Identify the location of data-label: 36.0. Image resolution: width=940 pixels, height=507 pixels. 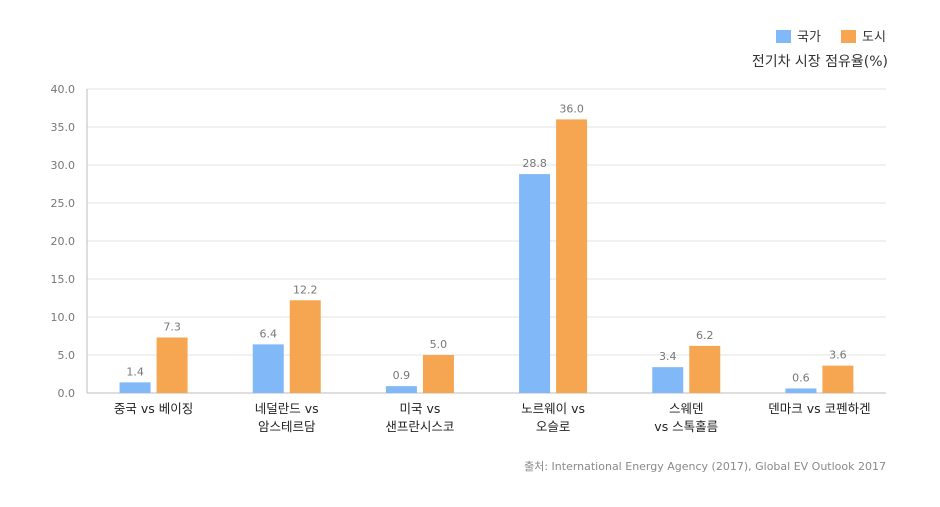
(571, 108).